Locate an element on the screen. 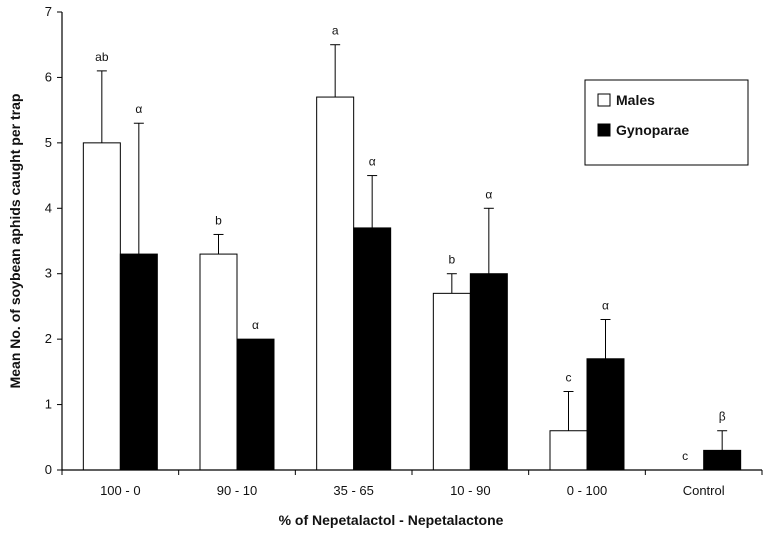 Image resolution: width=769 pixels, height=534 pixels. y-tick-label: 4 is located at coordinates (48, 207).